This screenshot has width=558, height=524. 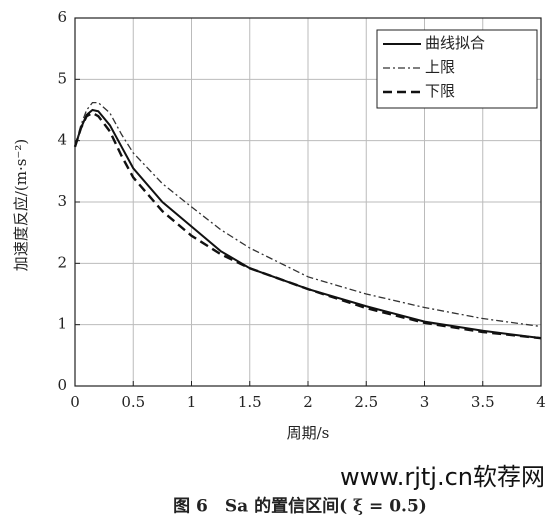 I want to click on x-tick-label: 1, so click(x=192, y=402).